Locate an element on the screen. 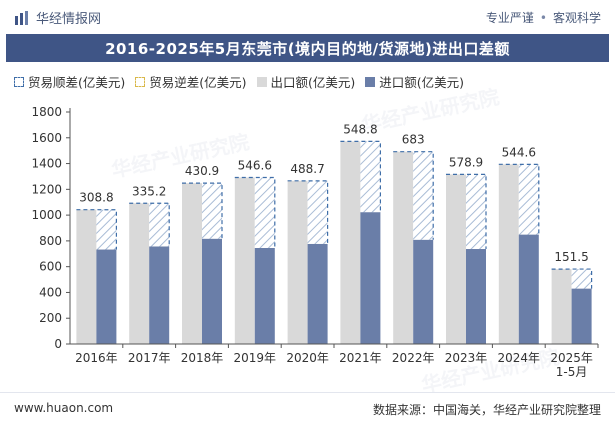 The width and height of the screenshot is (615, 428). y-tick-label: 1000 is located at coordinates (46, 215).